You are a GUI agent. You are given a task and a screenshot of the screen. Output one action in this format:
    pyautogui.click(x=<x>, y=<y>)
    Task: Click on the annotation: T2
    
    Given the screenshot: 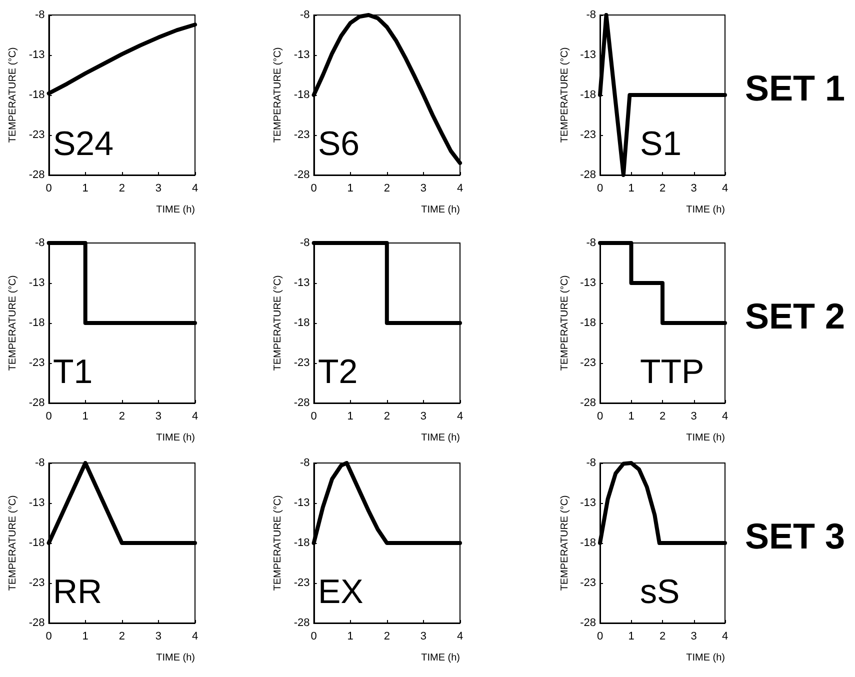 What is the action you would take?
    pyautogui.click(x=338, y=372)
    